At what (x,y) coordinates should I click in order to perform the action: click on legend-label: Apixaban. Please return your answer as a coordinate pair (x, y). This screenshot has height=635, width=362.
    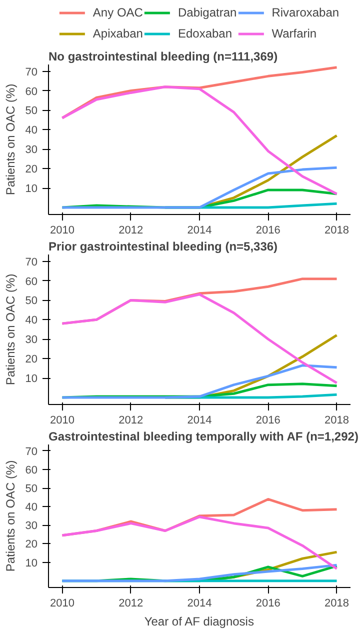
    Looking at the image, I should click on (117, 33).